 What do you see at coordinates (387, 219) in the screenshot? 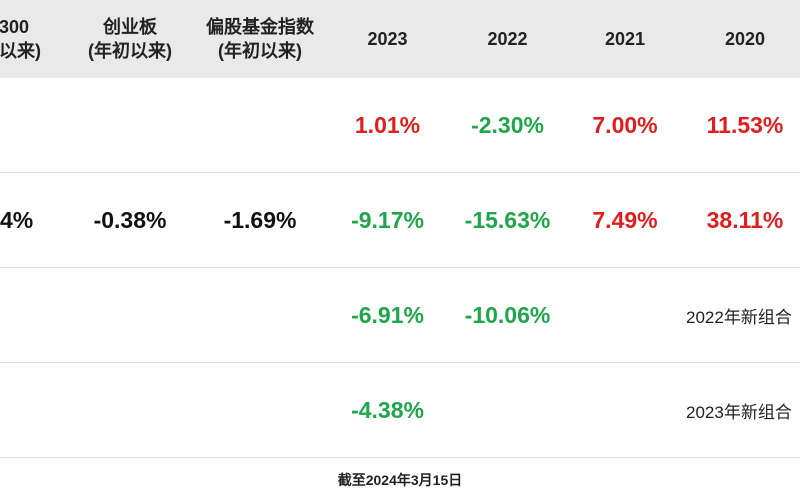
I see `row2-2023: -9.17%` at bounding box center [387, 219].